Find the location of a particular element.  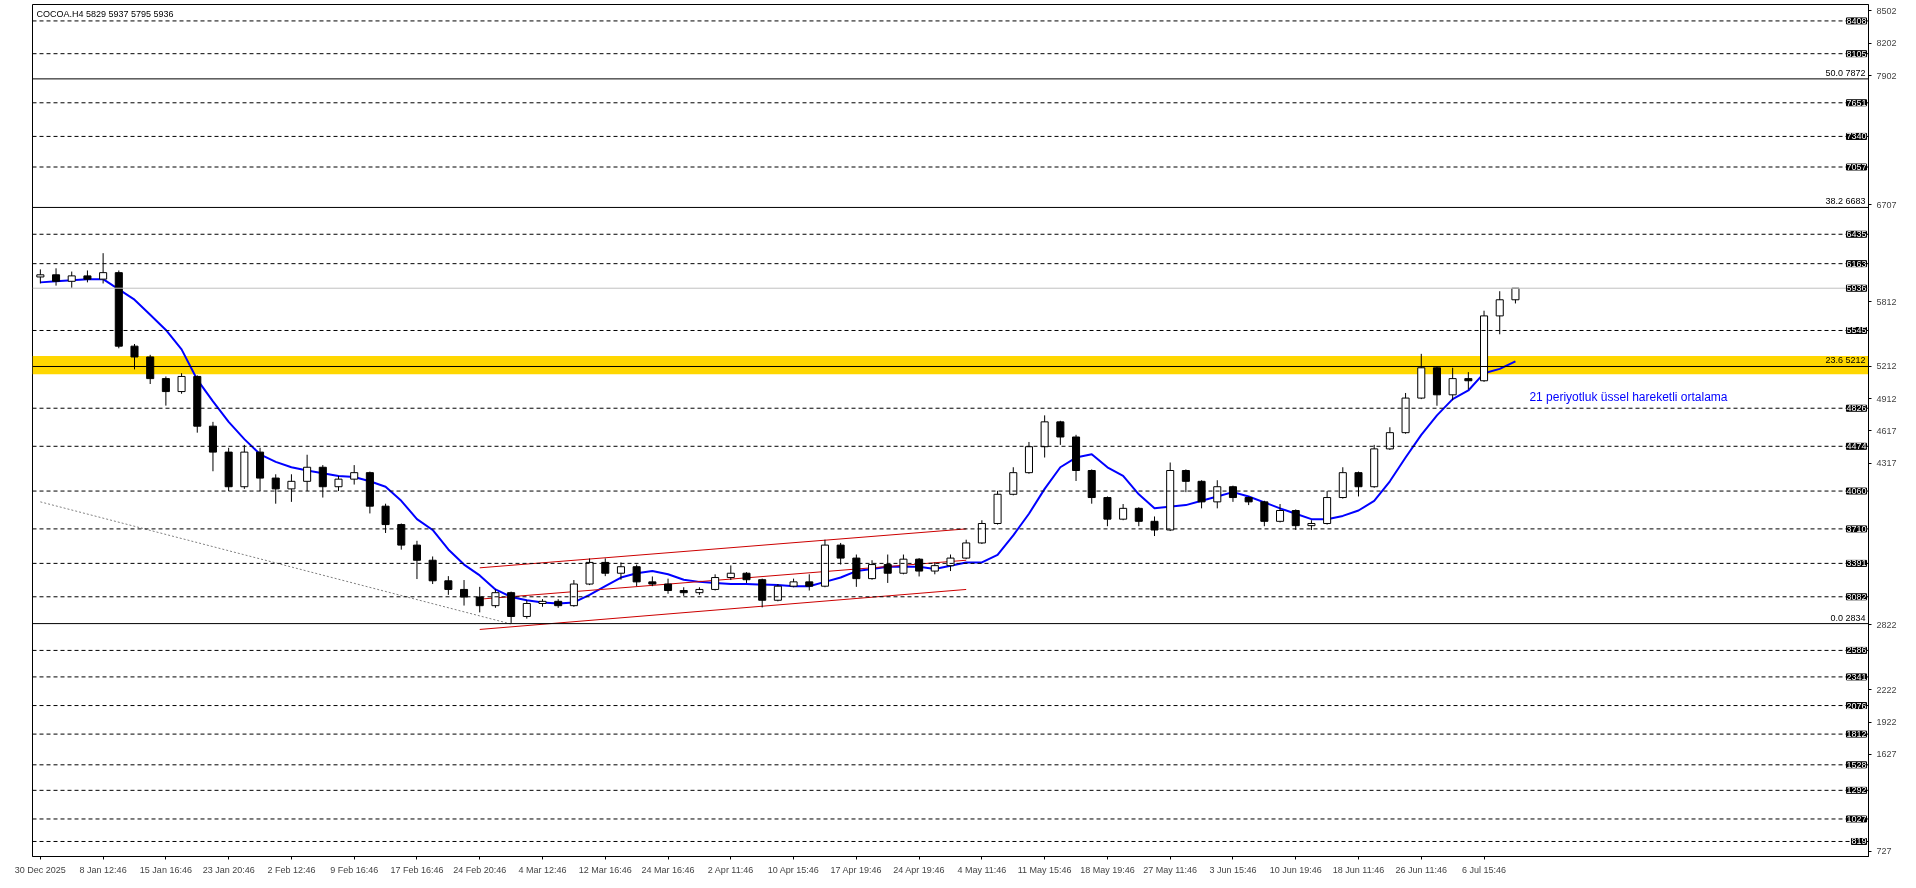

y-tick-label: 6707 is located at coordinates (1886, 204).